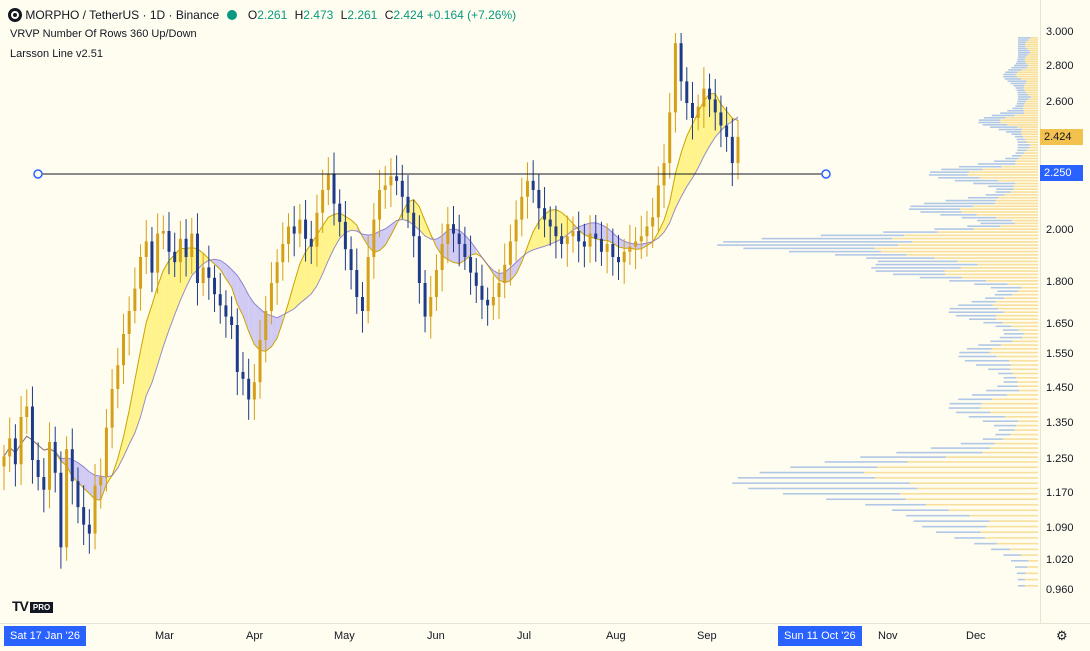 The width and height of the screenshot is (1090, 651). Describe the element at coordinates (1062, 635) in the screenshot. I see `gear-icon: ⚙` at that location.